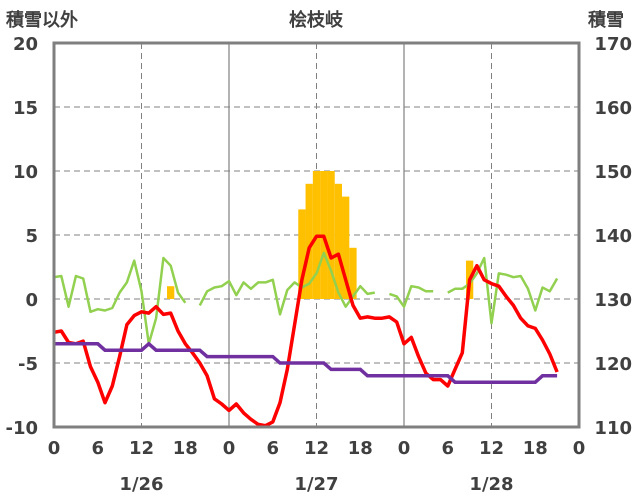 This screenshot has height=501, width=636. Describe the element at coordinates (31, 236) in the screenshot. I see `left-tick-label: 5` at that location.